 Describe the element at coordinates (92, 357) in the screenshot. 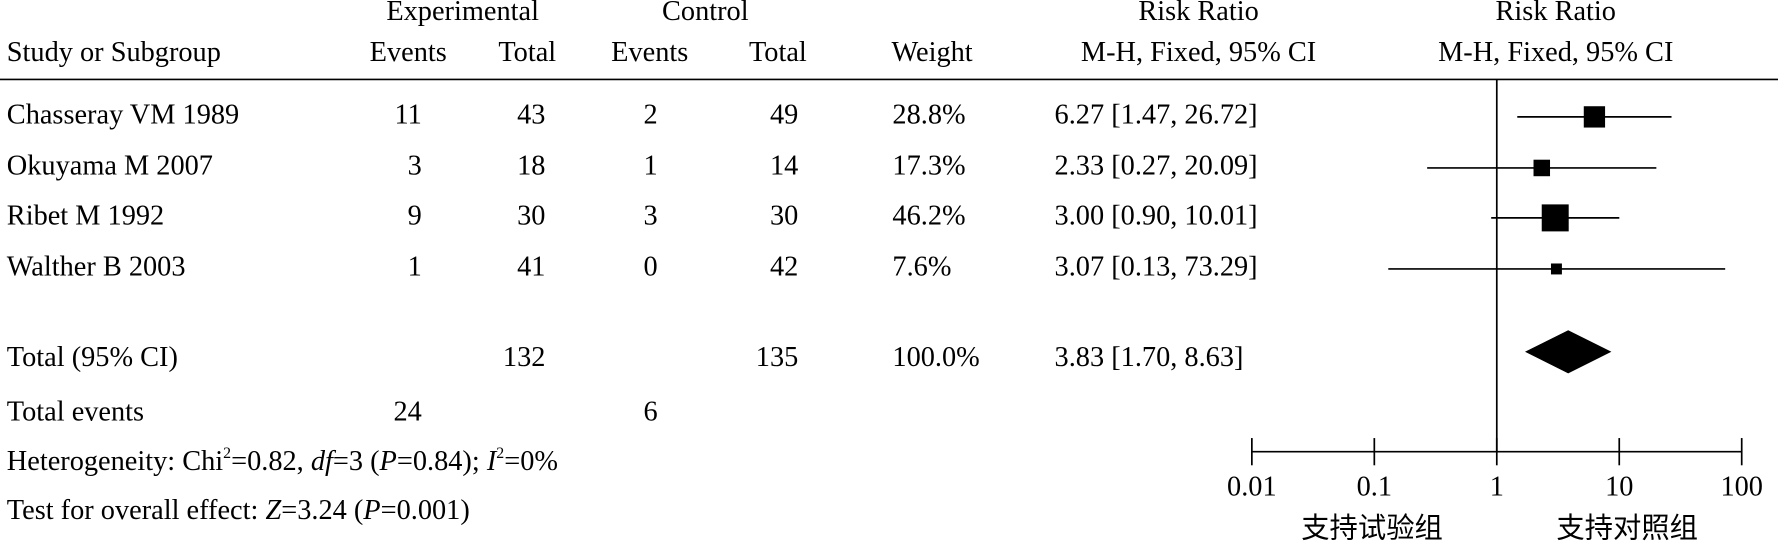

I see `total-name: Total (95% CI)` at that location.